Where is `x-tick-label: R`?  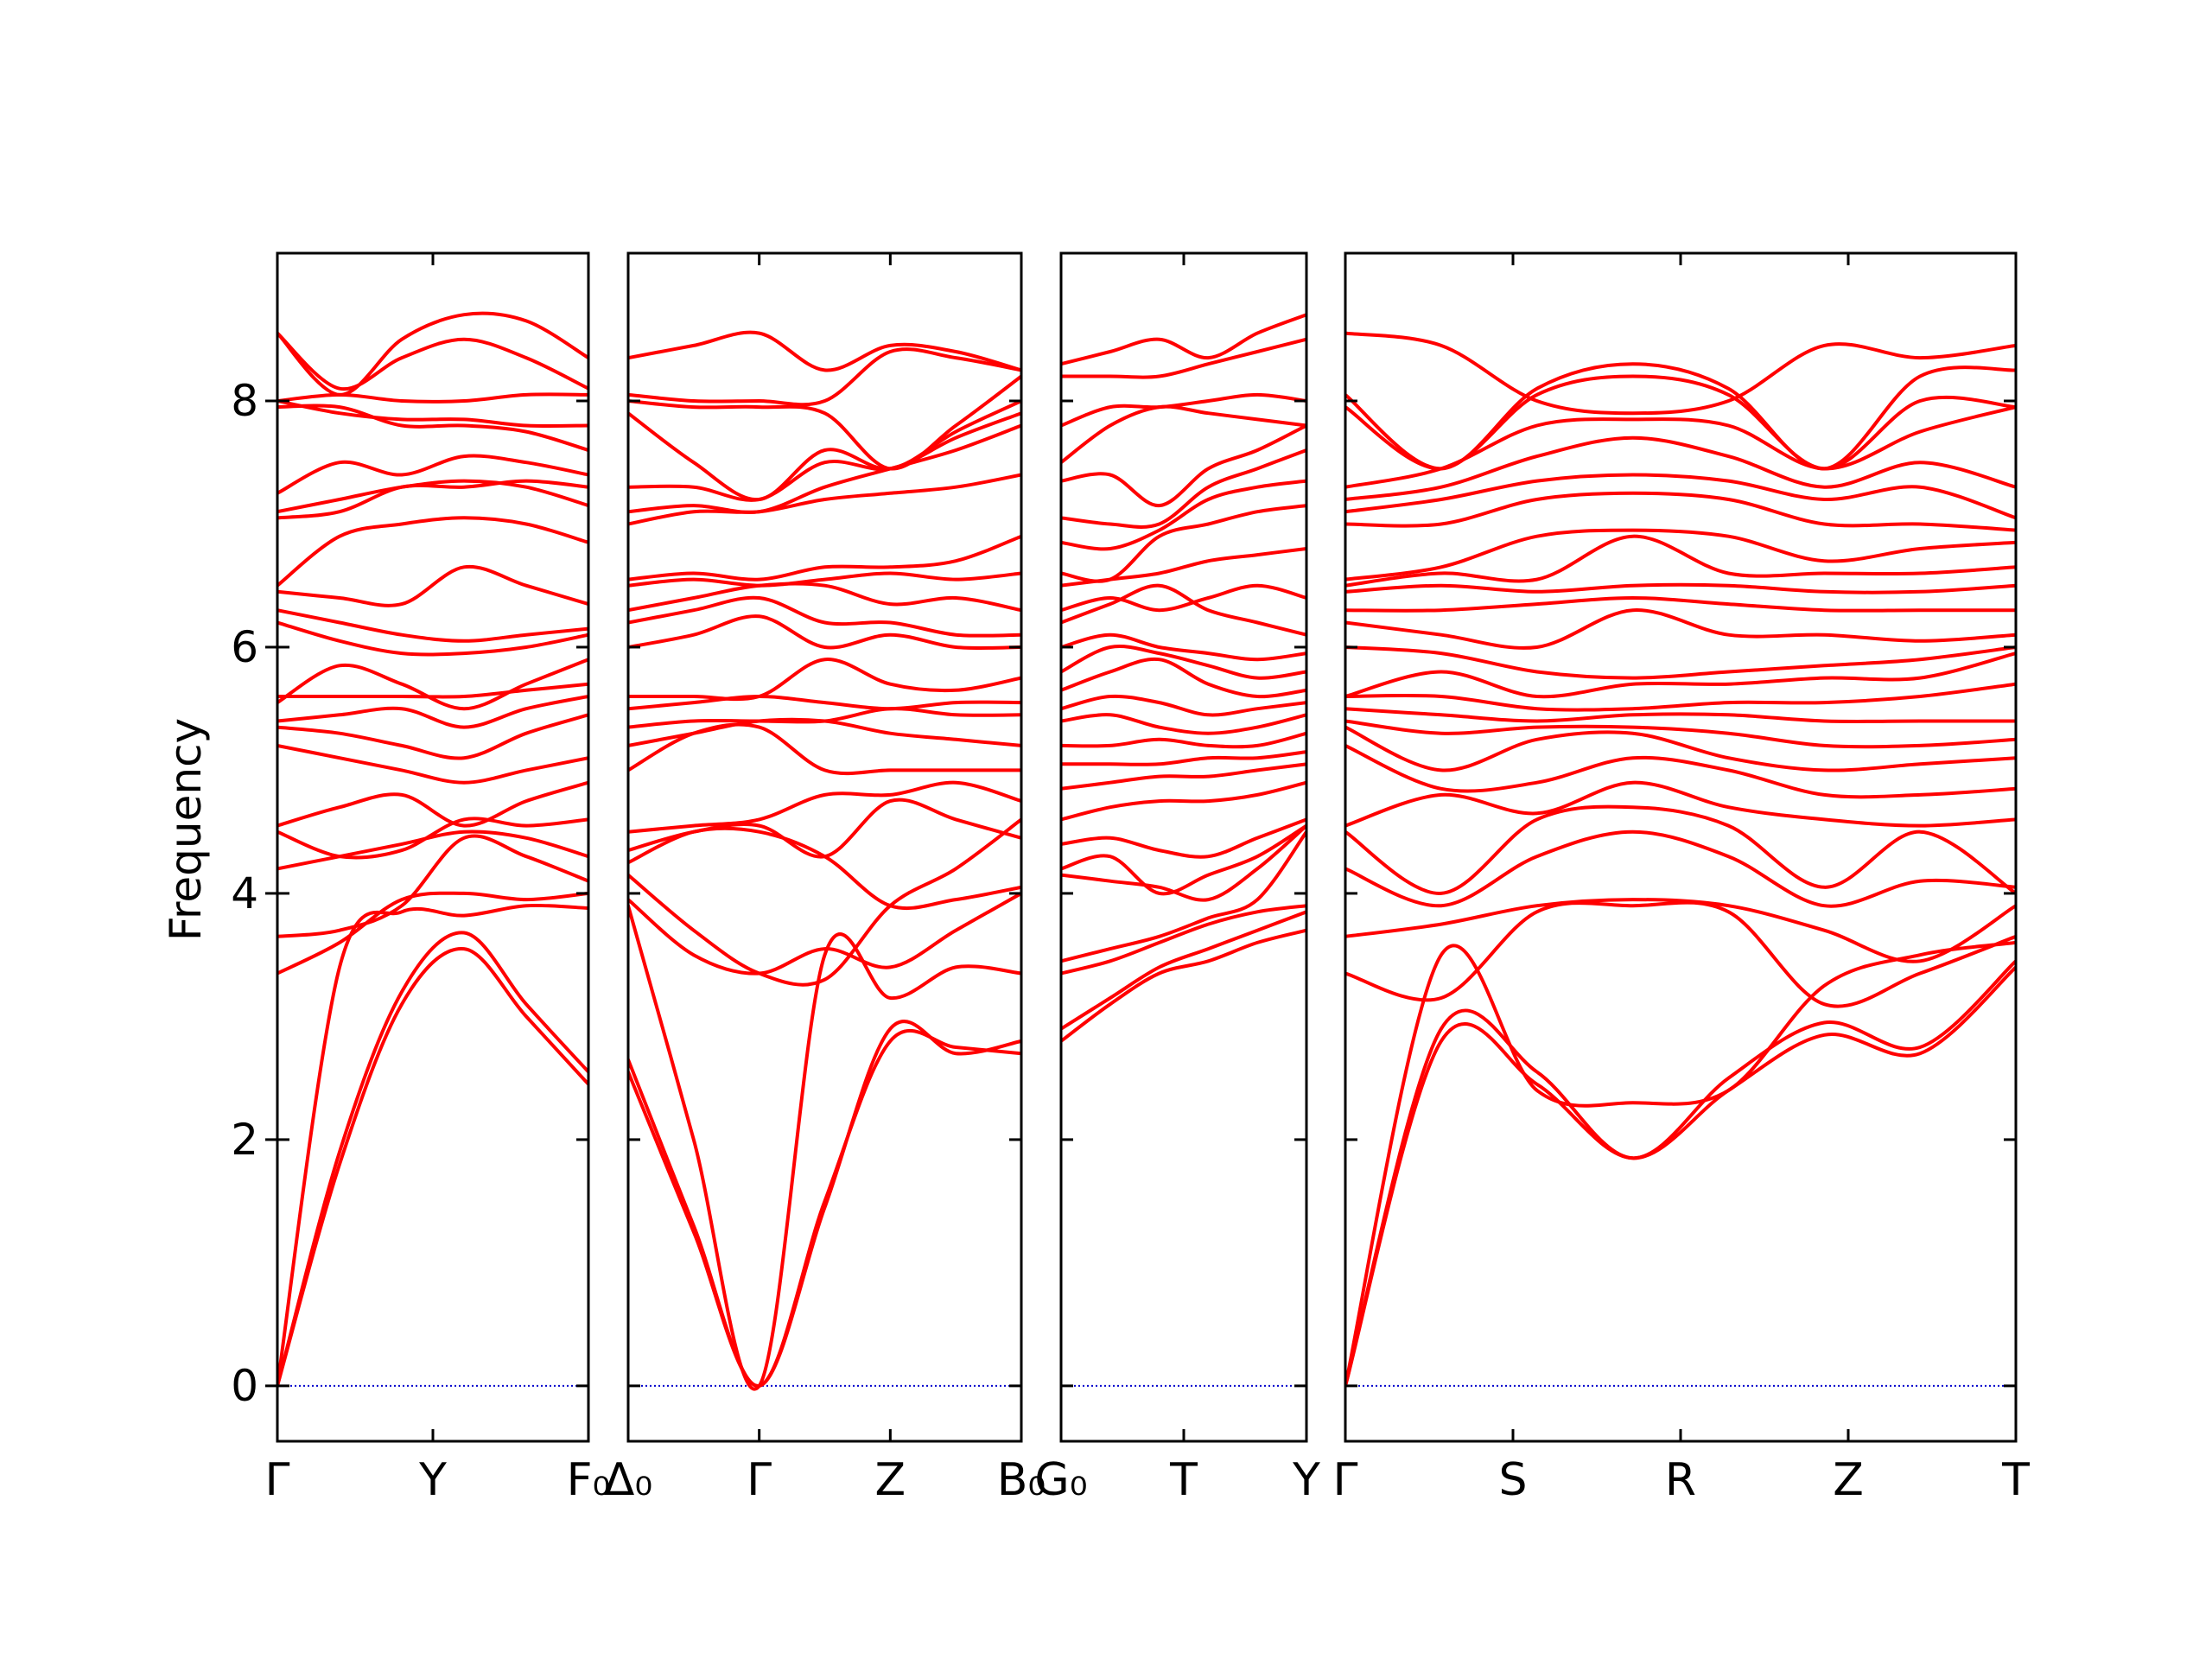 x-tick-label: R is located at coordinates (1680, 1480).